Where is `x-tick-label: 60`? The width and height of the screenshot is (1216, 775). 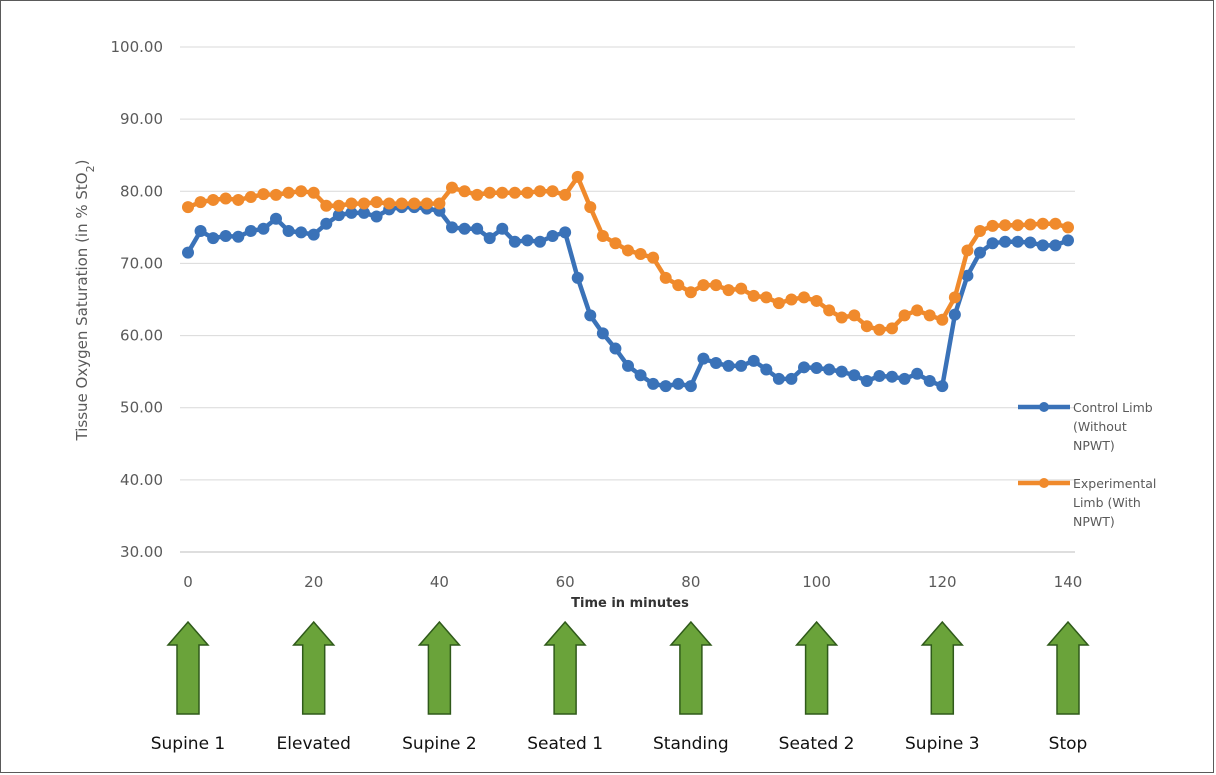
x-tick-label: 60 is located at coordinates (565, 582).